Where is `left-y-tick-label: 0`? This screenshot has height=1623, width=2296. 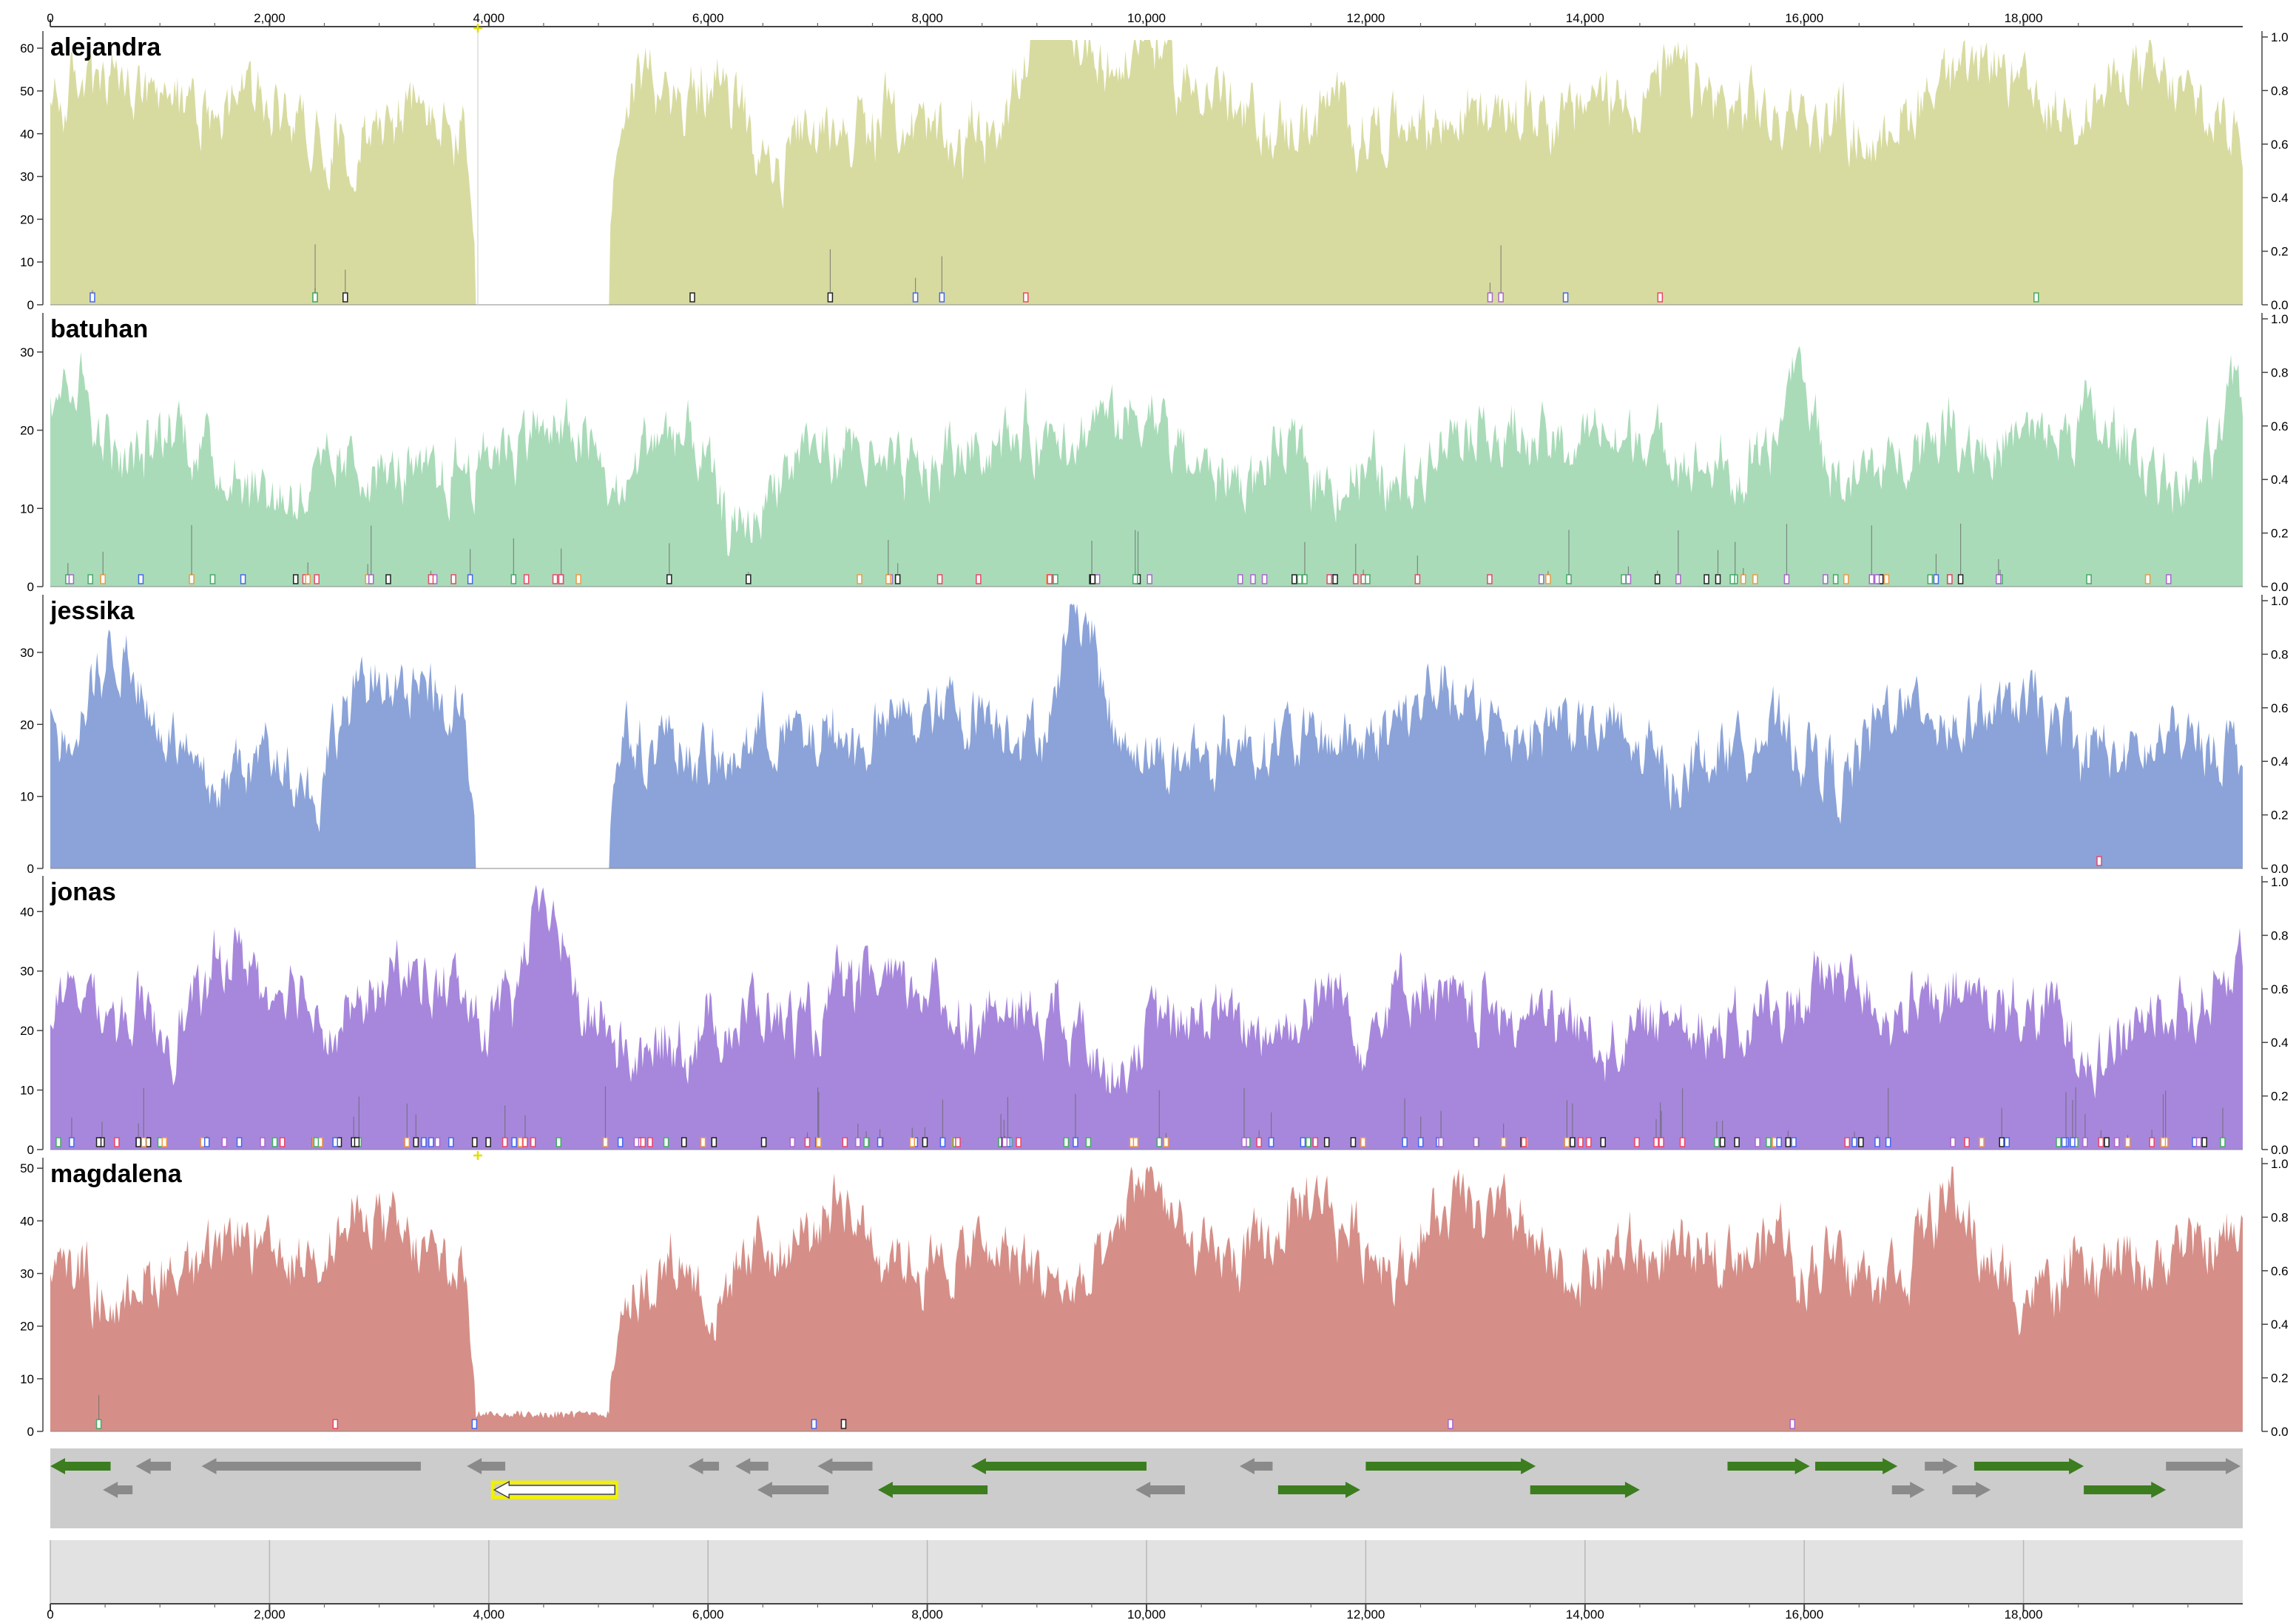 left-y-tick-label: 0 is located at coordinates (31, 587).